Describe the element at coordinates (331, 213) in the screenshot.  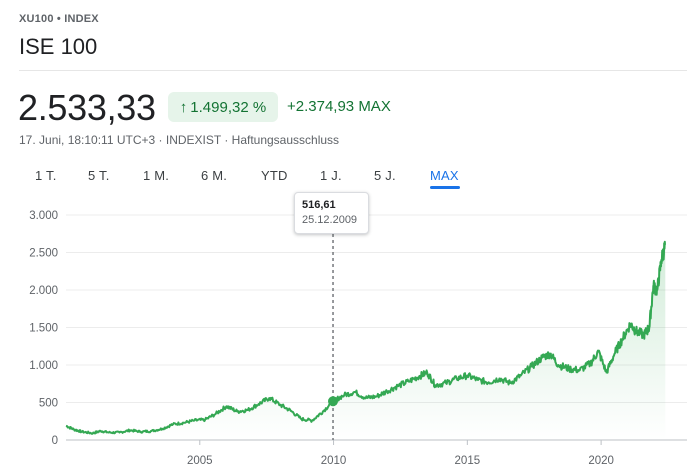
I see `price-tooltip: 516,61 25.12.2009` at that location.